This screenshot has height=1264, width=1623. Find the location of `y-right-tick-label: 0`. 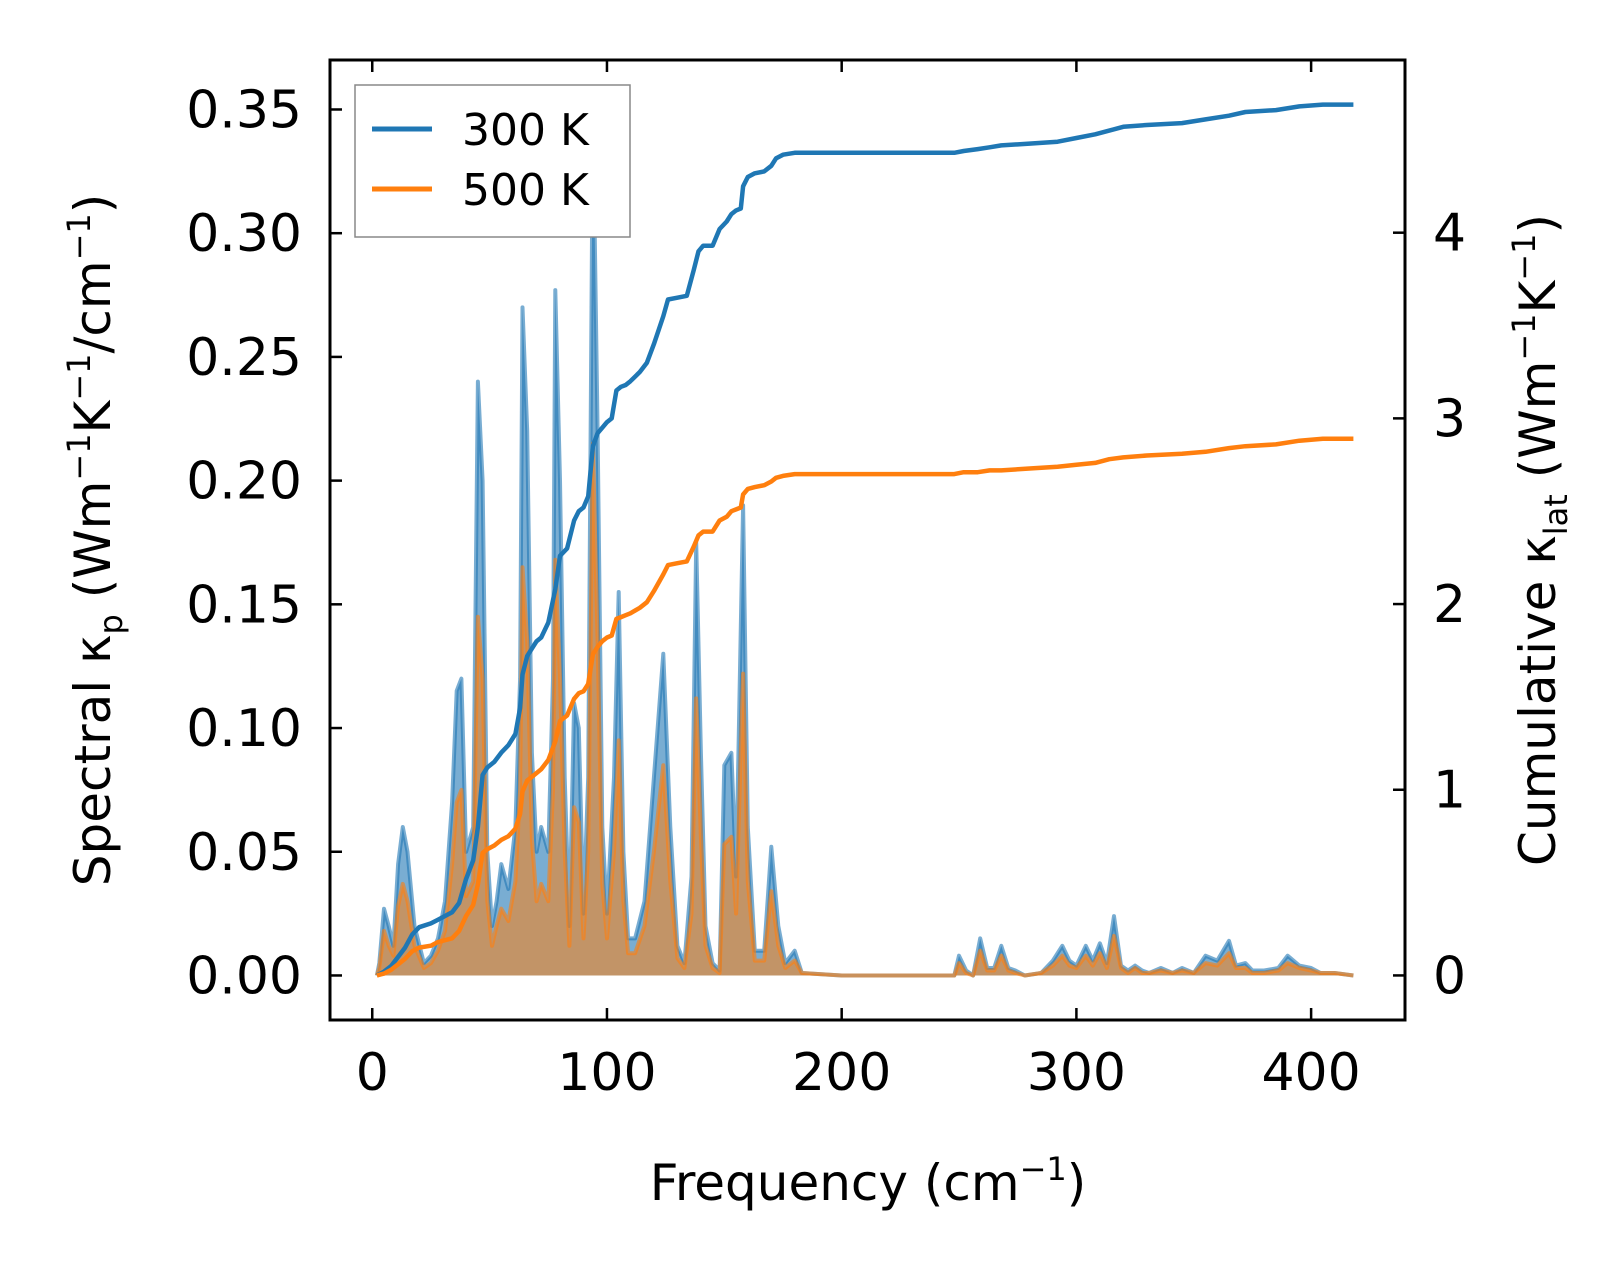

y-right-tick-label: 0 is located at coordinates (1449, 976).